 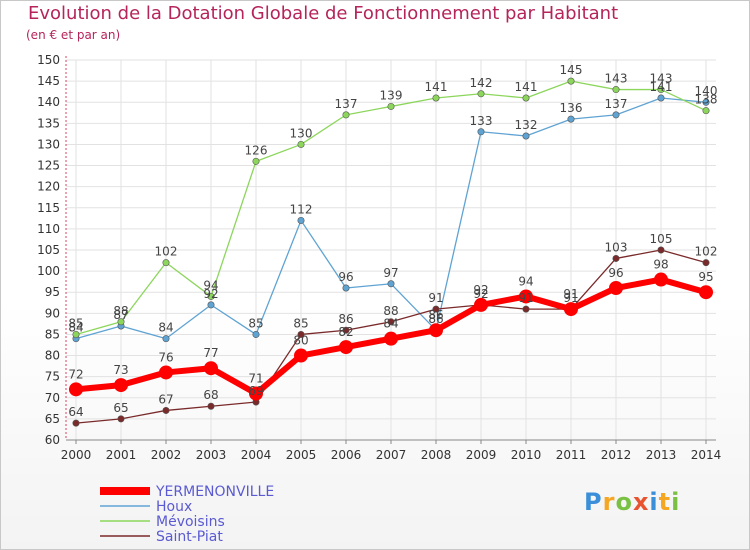 I want to click on data-label: 69, so click(x=255, y=391).